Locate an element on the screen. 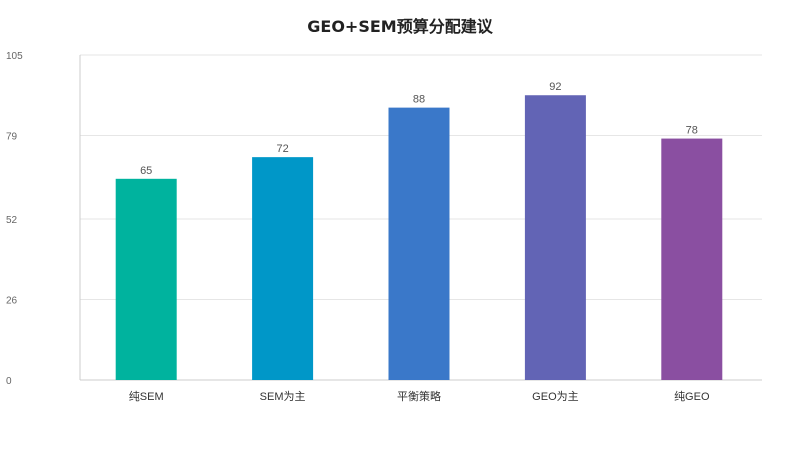  y-tick-label: 52 is located at coordinates (12, 220).